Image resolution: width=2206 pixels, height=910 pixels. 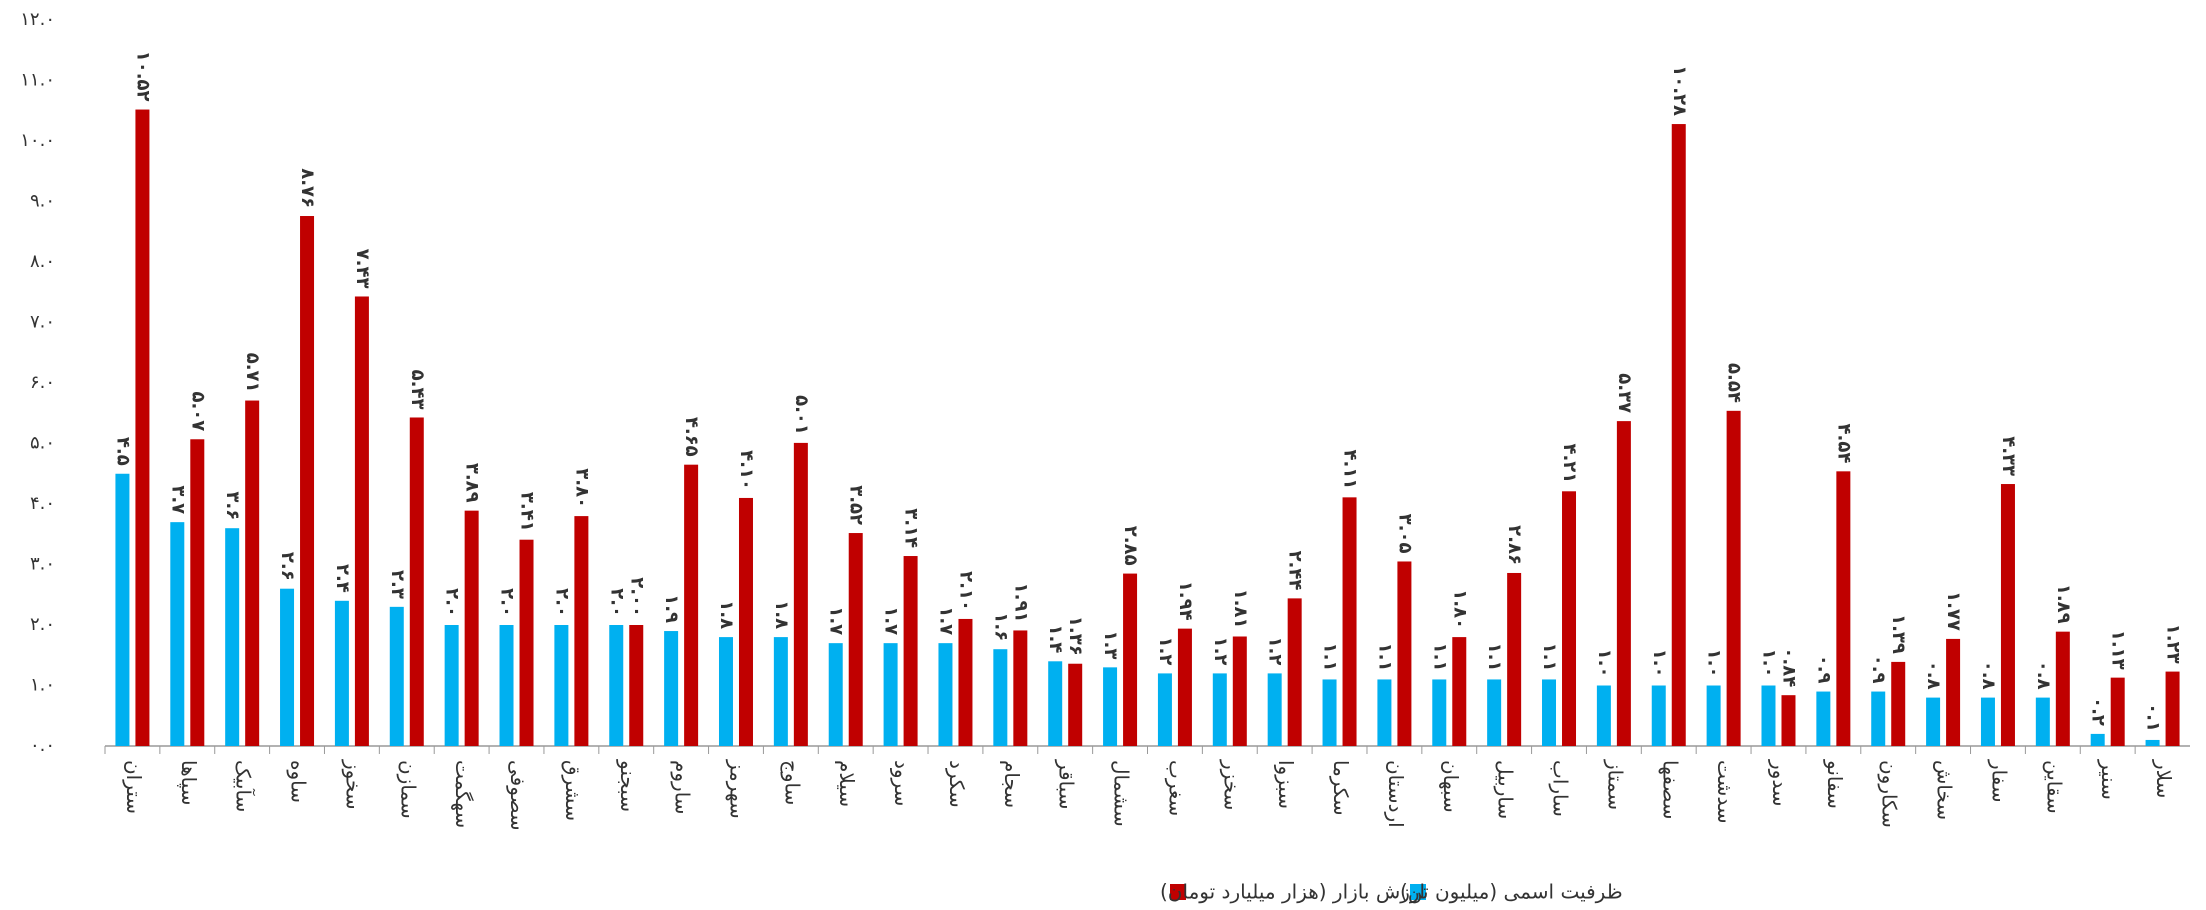 What do you see at coordinates (244, 786) in the screenshot?
I see `x-tick-label: سآبیک` at bounding box center [244, 786].